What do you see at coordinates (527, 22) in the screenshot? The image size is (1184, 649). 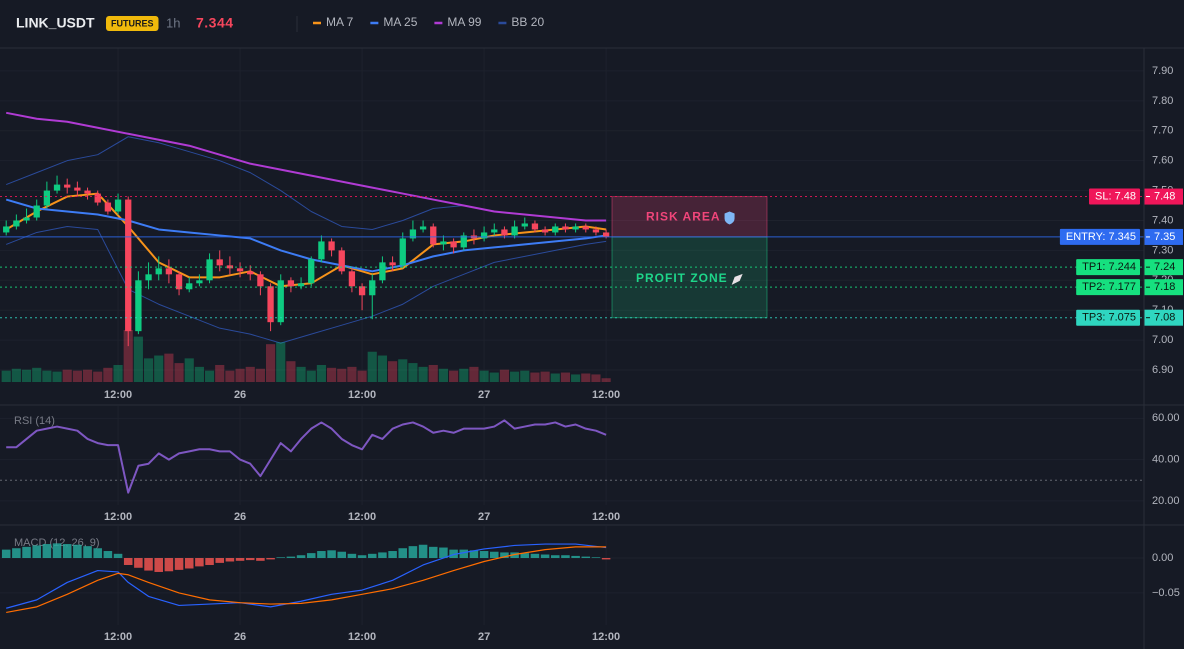 I see `legend-label: BB 20` at bounding box center [527, 22].